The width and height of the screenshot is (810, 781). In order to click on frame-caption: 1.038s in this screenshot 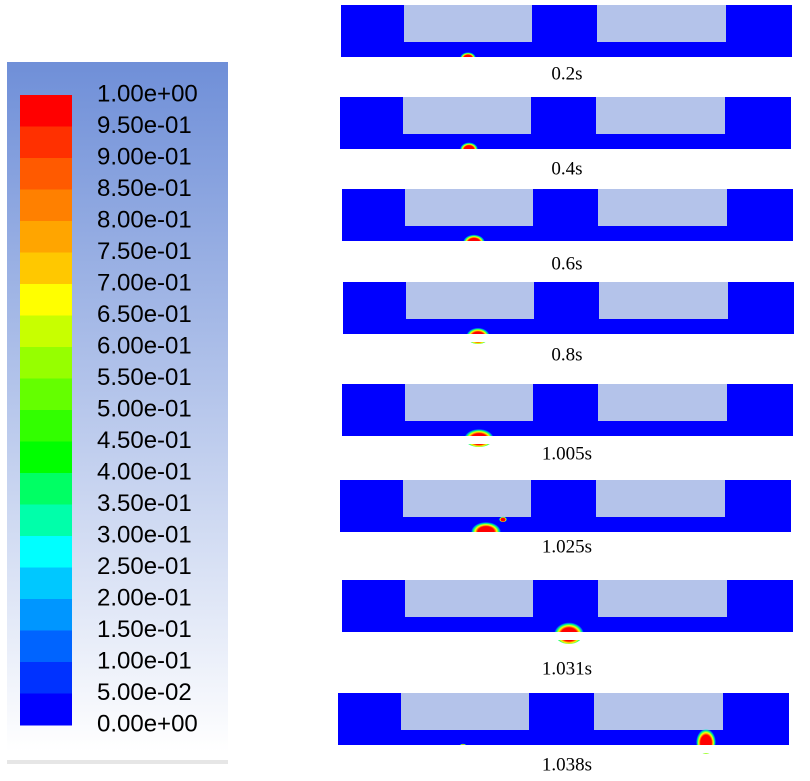, I will do `click(567, 764)`.